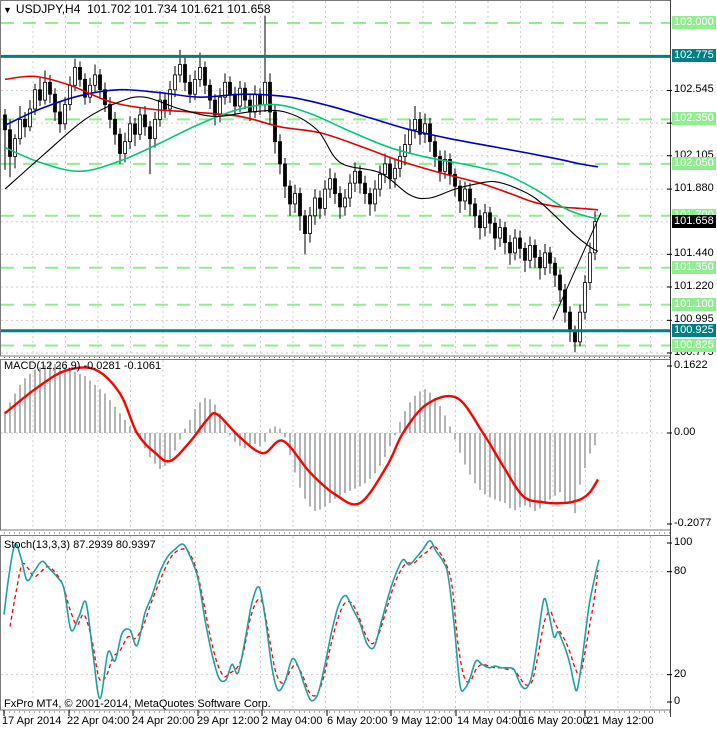 This screenshot has width=717, height=729. Describe the element at coordinates (680, 570) in the screenshot. I see `stoch-scale-label: 80` at that location.